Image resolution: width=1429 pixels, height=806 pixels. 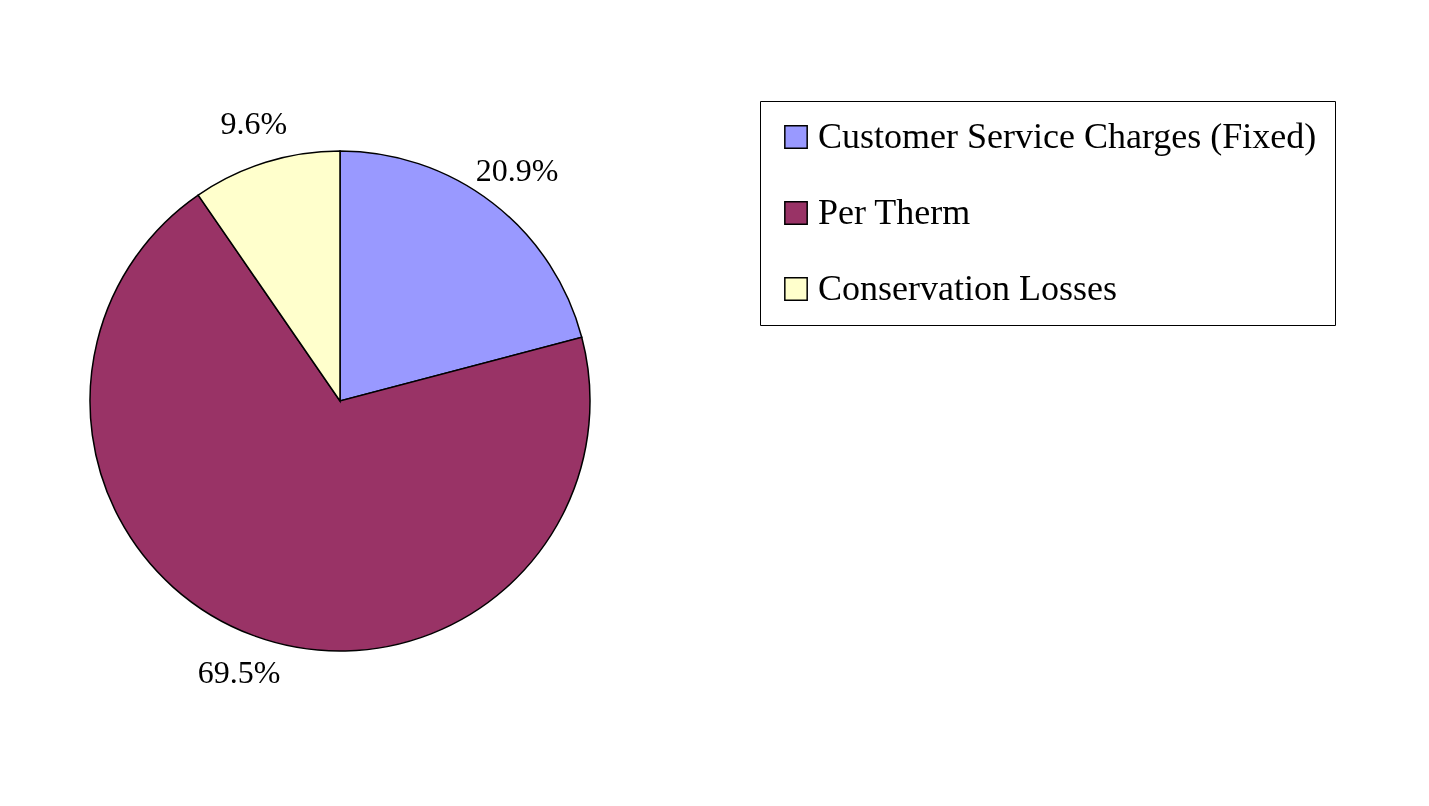 I want to click on legend-label: Per Therm, so click(x=894, y=212).